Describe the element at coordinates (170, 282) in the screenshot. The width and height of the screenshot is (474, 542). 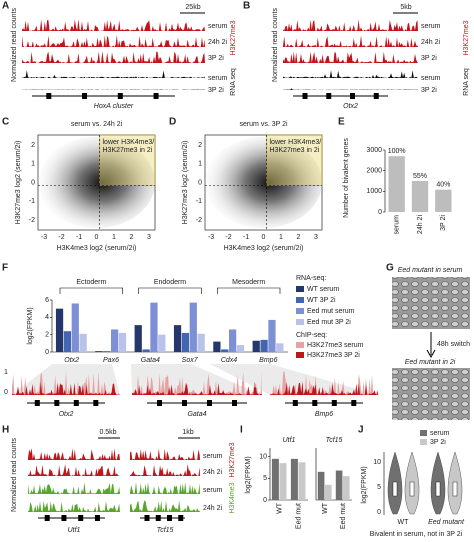
I see `group-label: Endoderm` at that location.